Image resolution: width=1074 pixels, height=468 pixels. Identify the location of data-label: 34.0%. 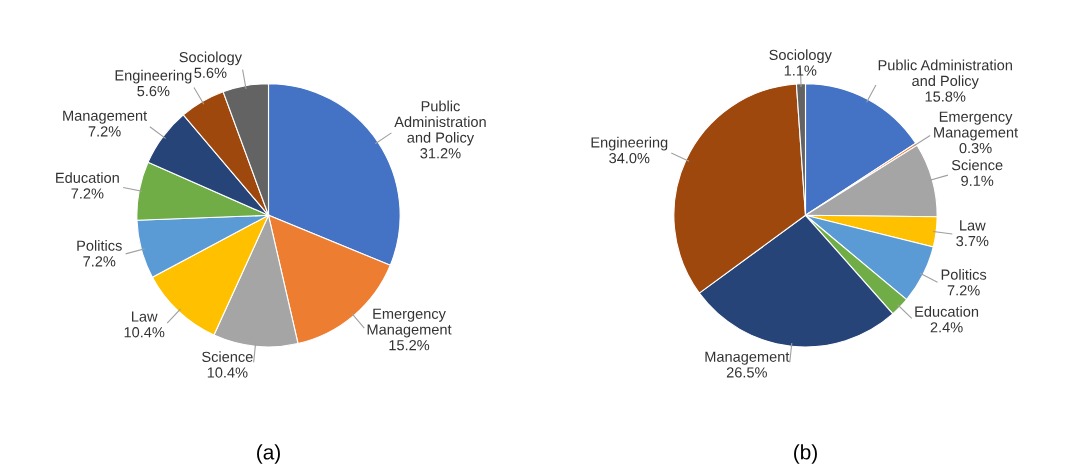
(629, 158).